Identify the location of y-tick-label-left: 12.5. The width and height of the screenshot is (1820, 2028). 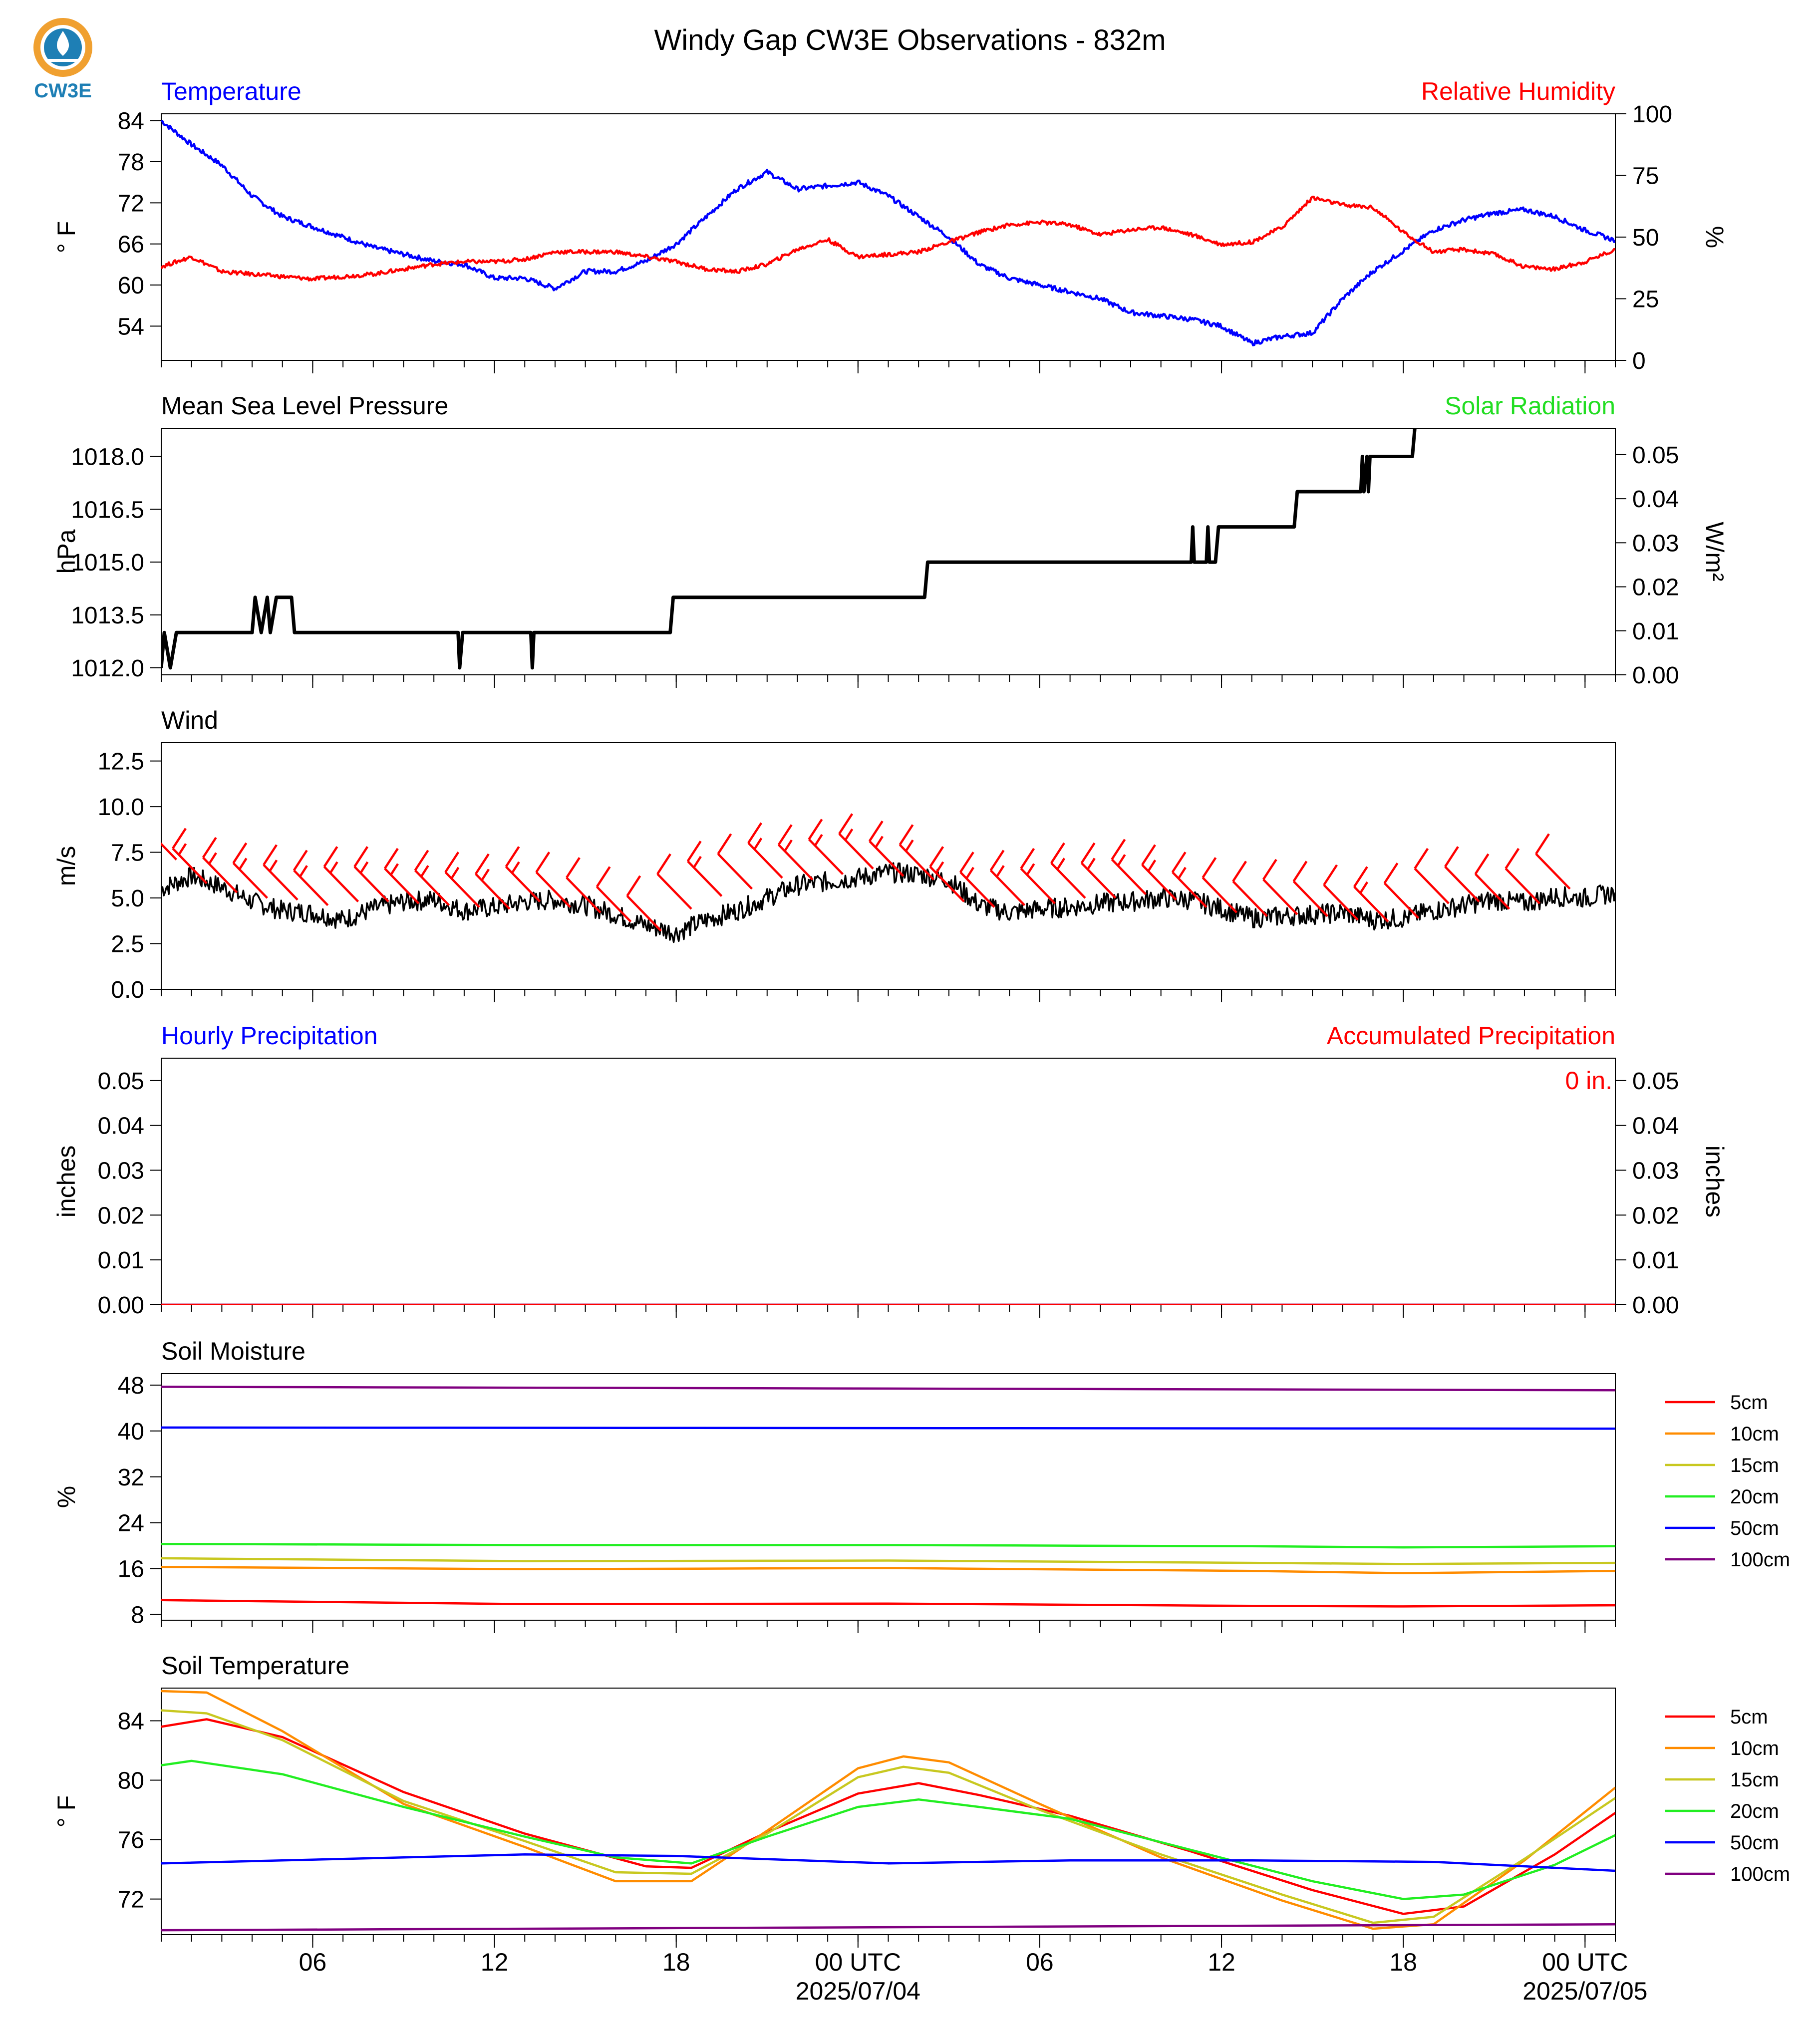
(121, 762).